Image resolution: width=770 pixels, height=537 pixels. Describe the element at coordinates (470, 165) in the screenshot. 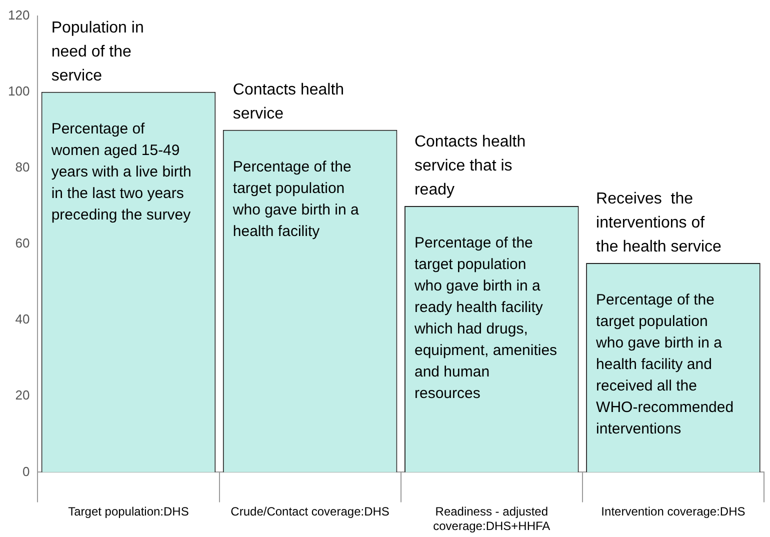

I see `annotation: Contacts health service that is ready` at that location.